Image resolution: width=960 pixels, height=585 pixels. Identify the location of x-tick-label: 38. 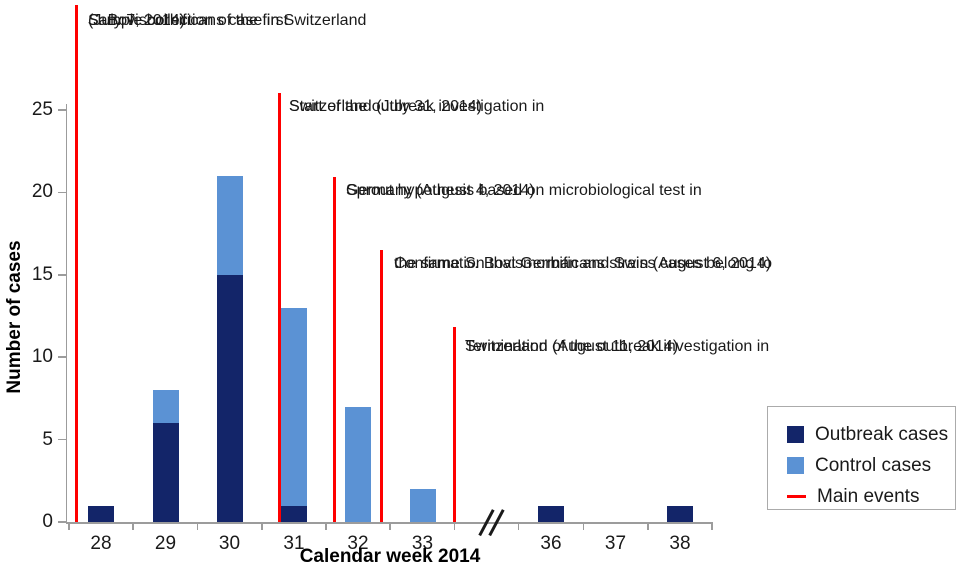
(680, 543).